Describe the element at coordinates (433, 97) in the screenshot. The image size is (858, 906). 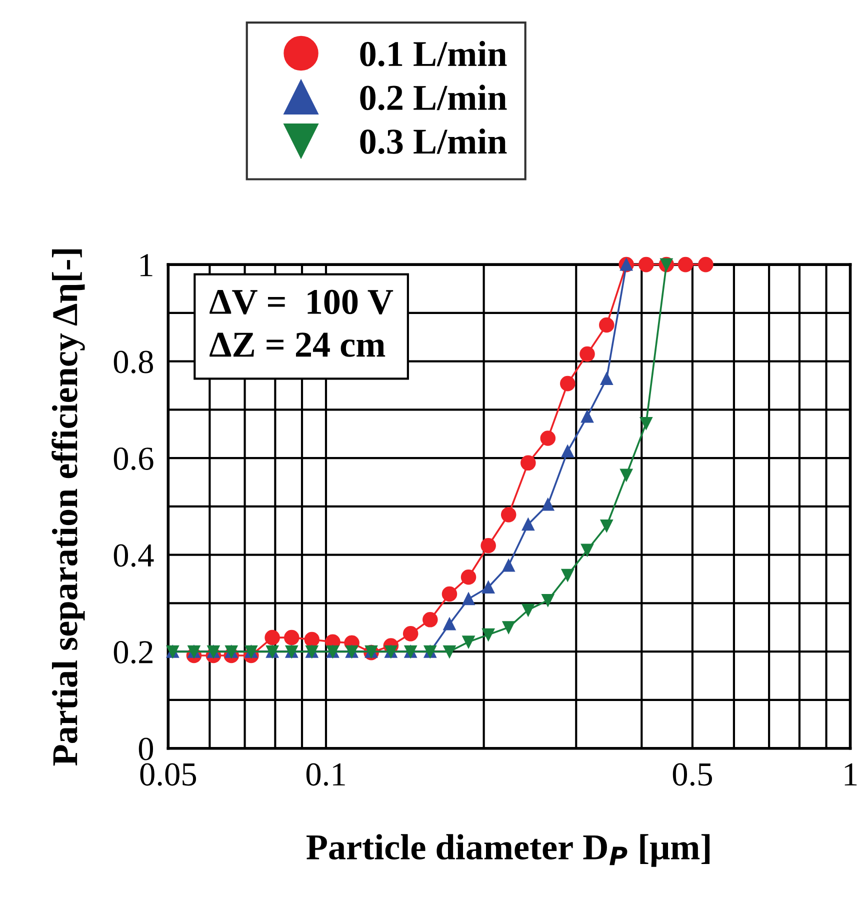
I see `legend-label: 0.2 L/min` at that location.